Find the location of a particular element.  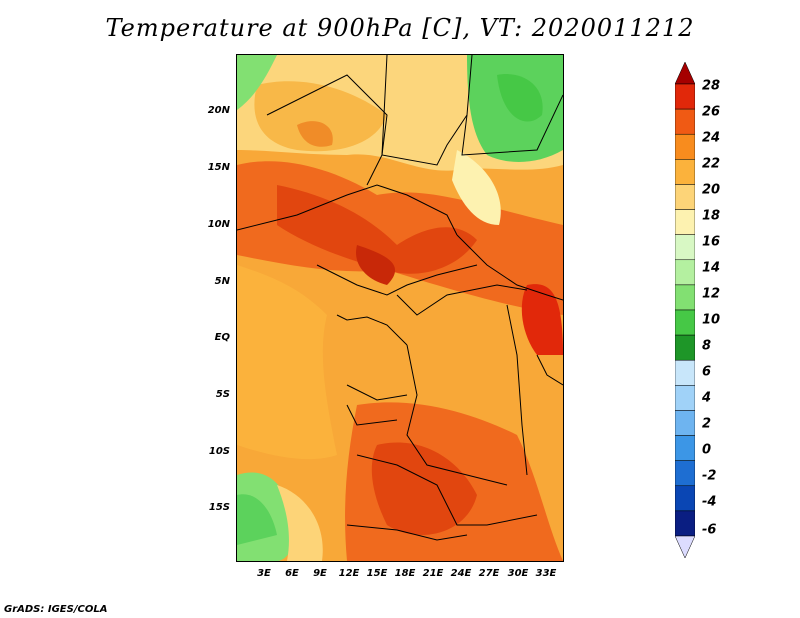

y-tick-15n: 15N is located at coordinates (218, 167).